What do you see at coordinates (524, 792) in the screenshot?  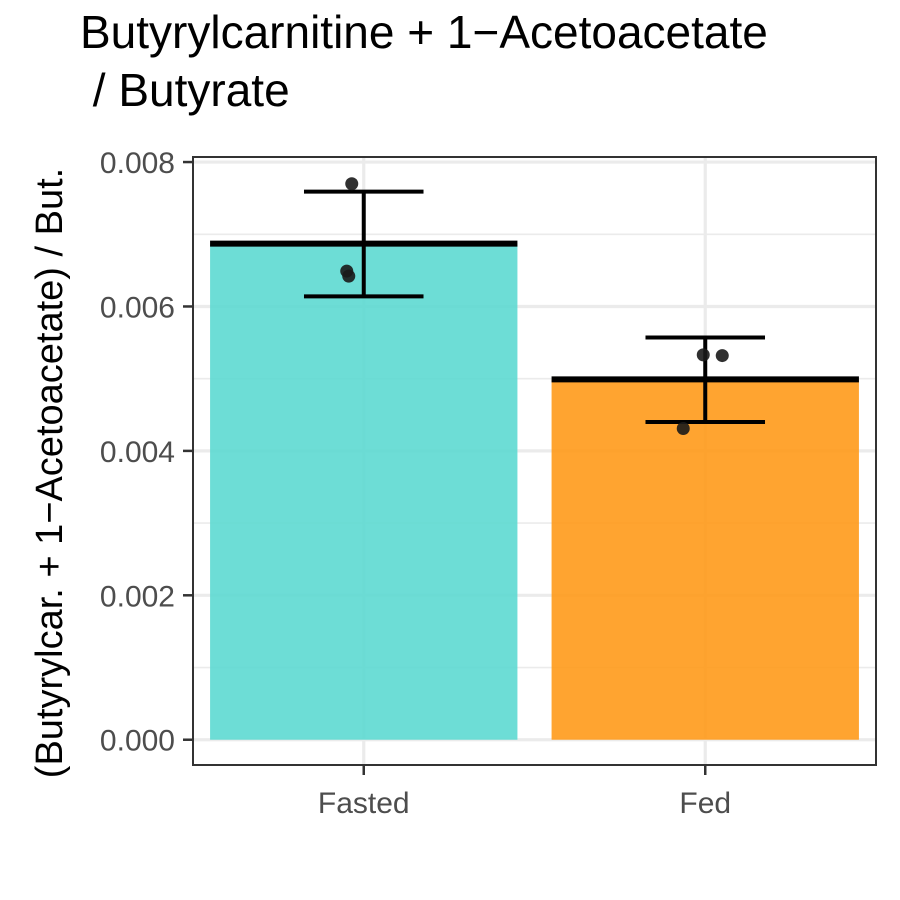 I see `x-axis: Fasted Fed` at bounding box center [524, 792].